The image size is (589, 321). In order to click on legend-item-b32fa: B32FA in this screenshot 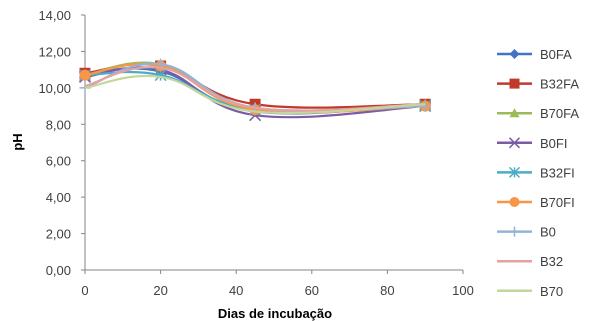, I will do `click(538, 84)`.